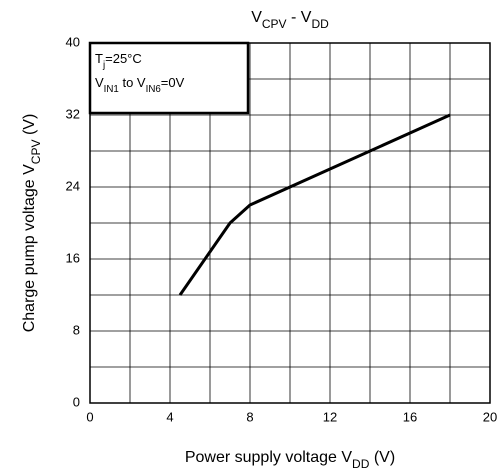 The width and height of the screenshot is (502, 472). What do you see at coordinates (299, 17) in the screenshot?
I see `text-part: - V` at bounding box center [299, 17].